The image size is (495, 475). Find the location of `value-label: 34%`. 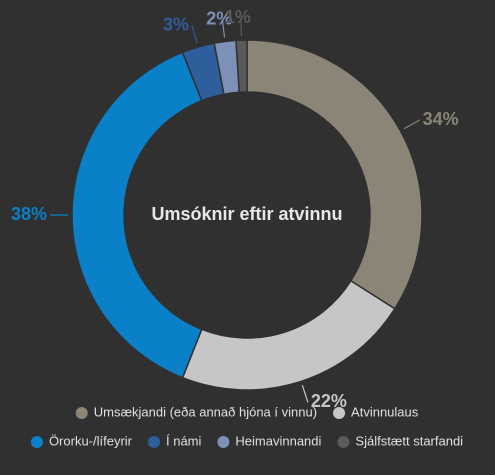

value-label: 34% is located at coordinates (441, 119).